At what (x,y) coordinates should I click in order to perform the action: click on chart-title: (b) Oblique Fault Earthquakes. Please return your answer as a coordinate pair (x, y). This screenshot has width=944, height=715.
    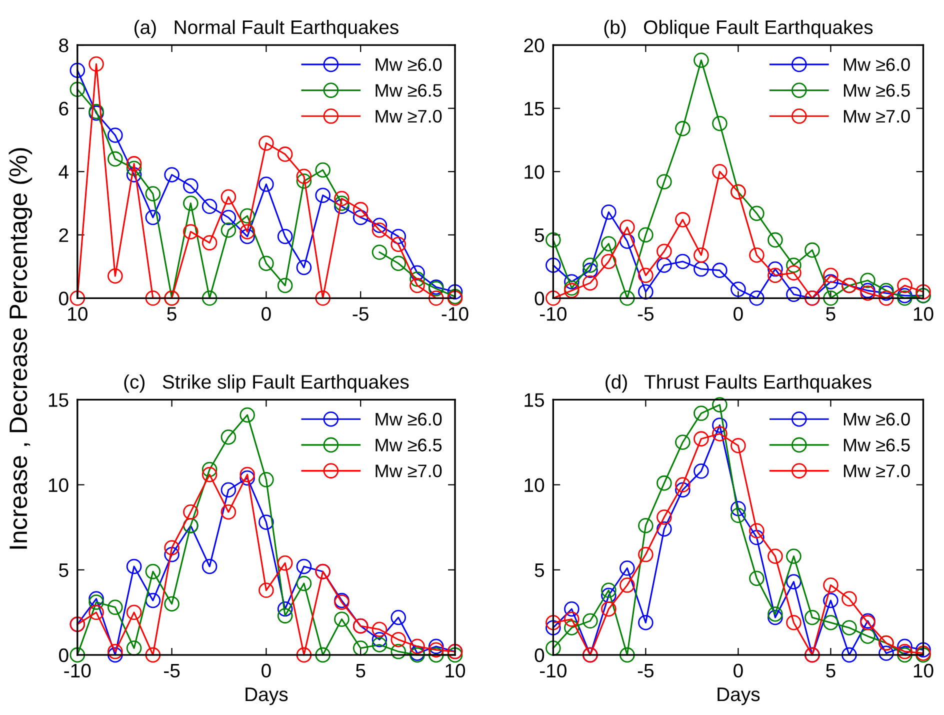
    Looking at the image, I should click on (738, 29).